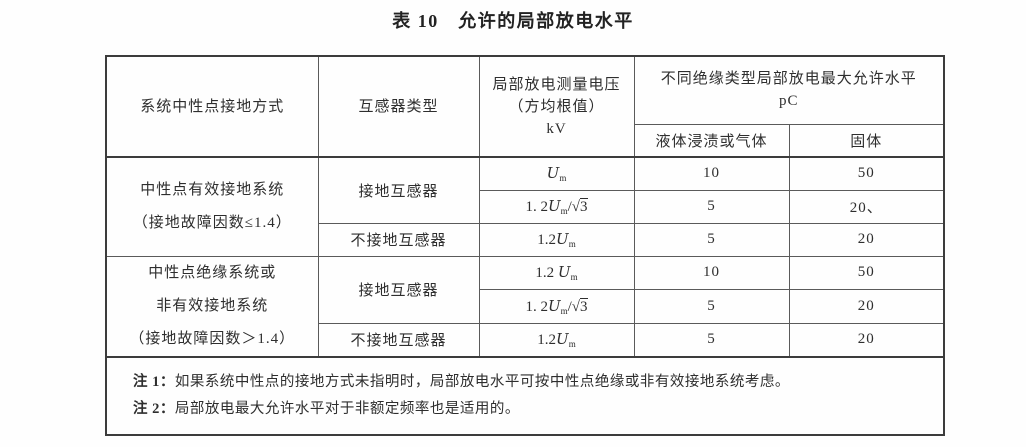 The image size is (1026, 447). I want to click on voltage-formula: 1.2 Um, so click(556, 273).